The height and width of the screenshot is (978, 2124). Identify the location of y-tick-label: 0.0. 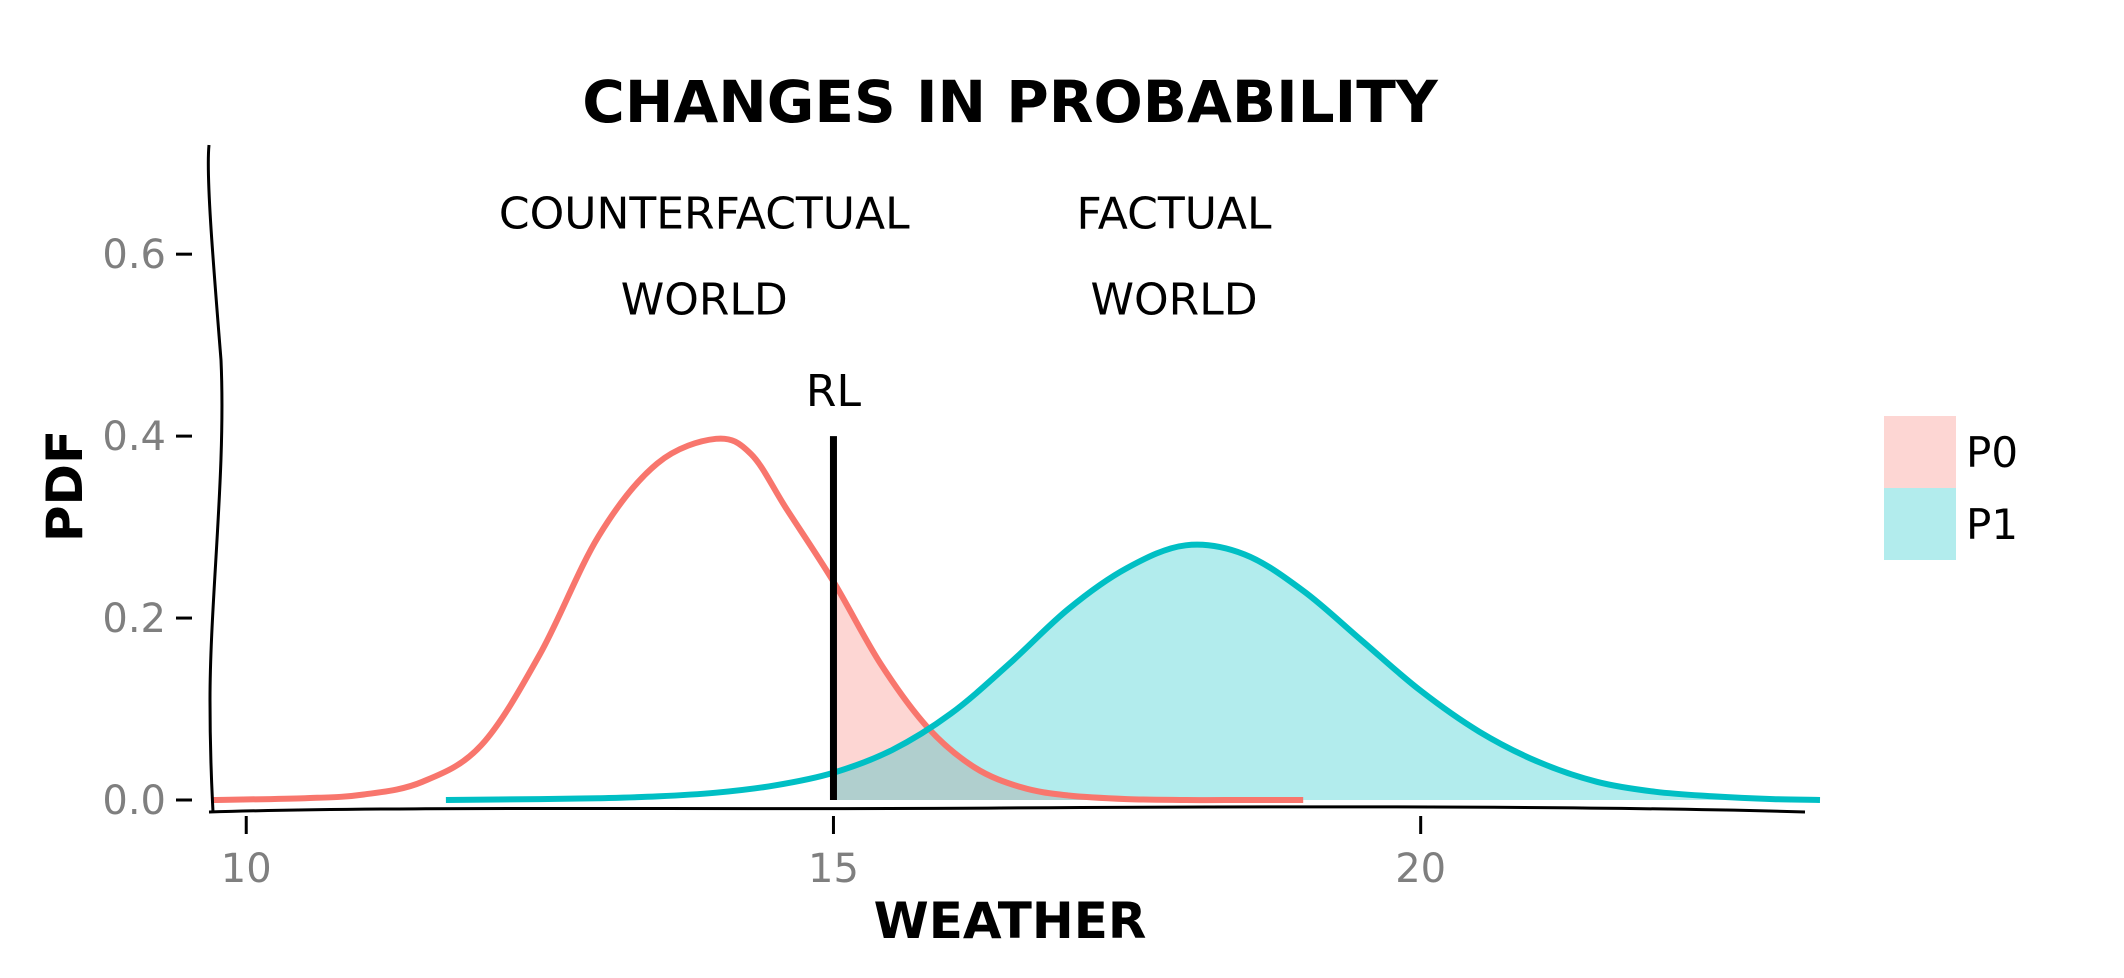
(134, 801).